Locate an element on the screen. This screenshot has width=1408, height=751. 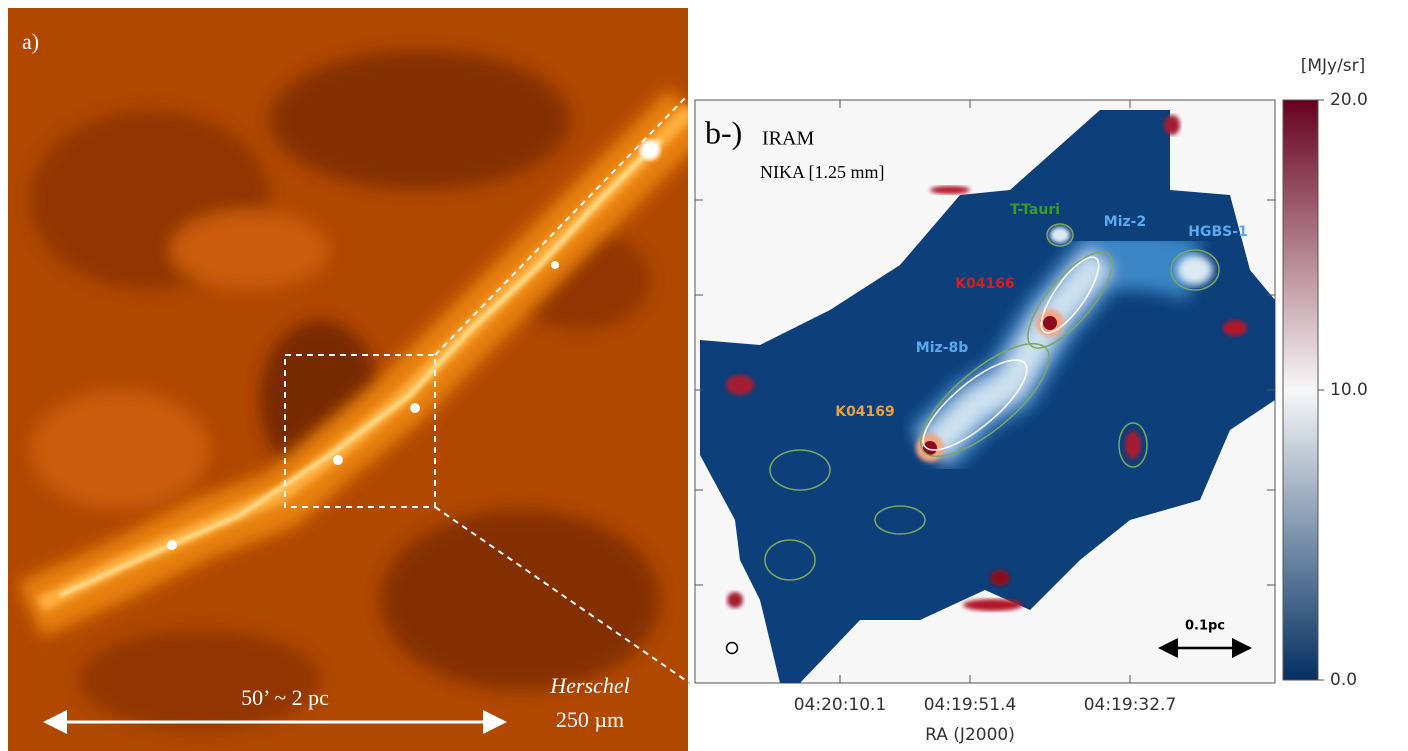
zoom-box is located at coordinates (360, 431).